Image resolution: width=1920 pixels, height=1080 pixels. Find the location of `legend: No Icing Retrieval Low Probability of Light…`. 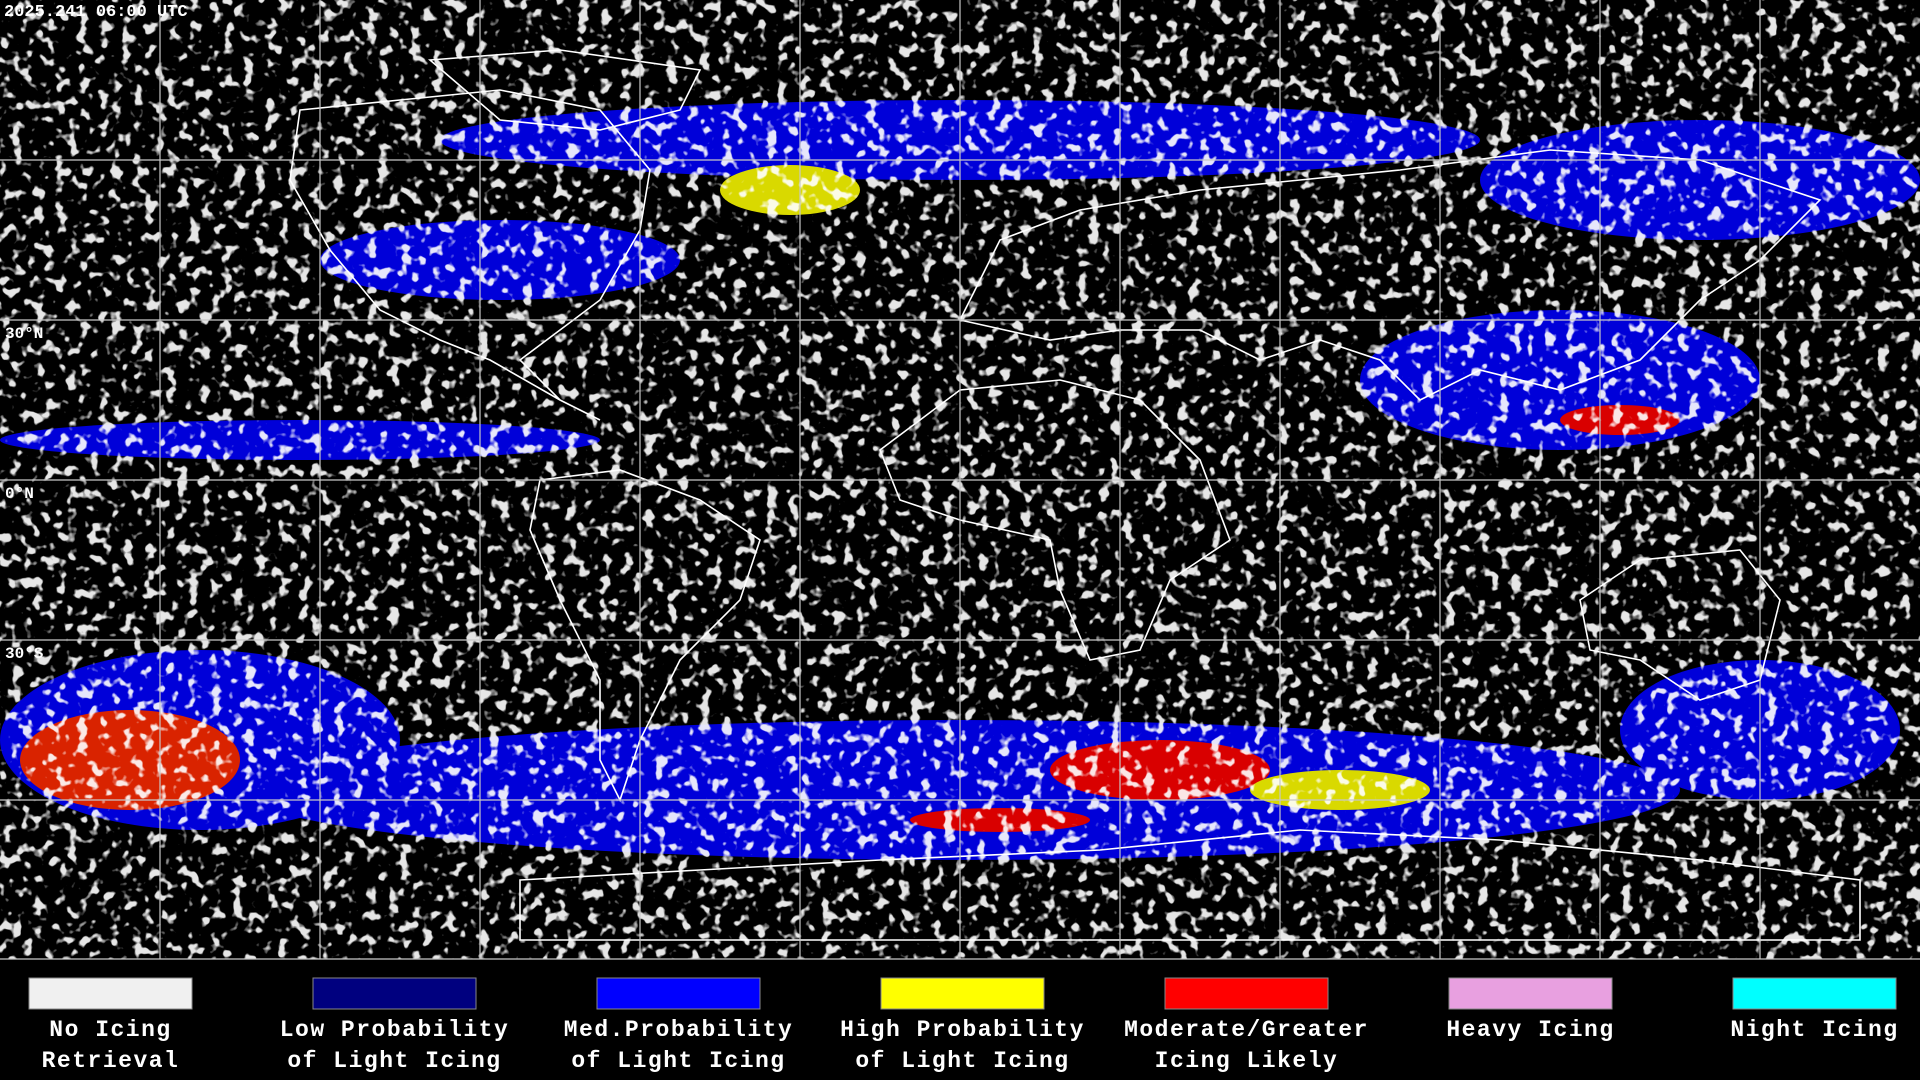

legend: No Icing Retrieval Low Probability of Light… is located at coordinates (963, 1025).